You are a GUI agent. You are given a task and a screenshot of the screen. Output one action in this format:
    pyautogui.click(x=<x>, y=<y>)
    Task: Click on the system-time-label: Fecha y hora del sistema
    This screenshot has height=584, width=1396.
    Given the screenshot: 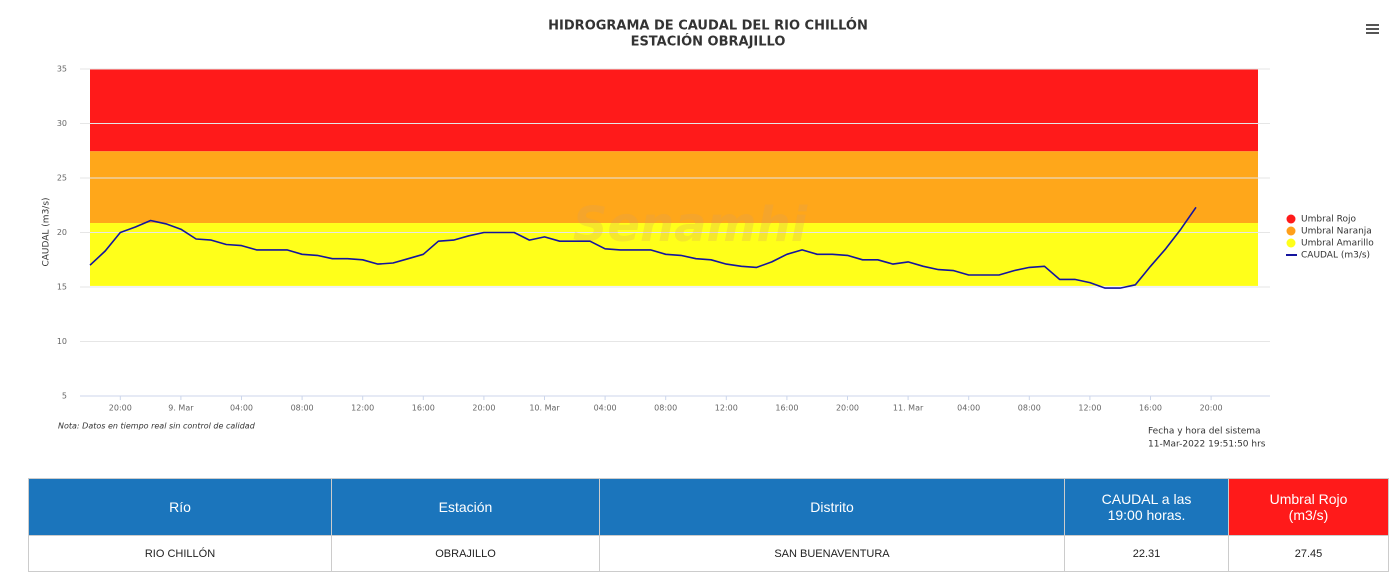 What is the action you would take?
    pyautogui.click(x=1204, y=432)
    